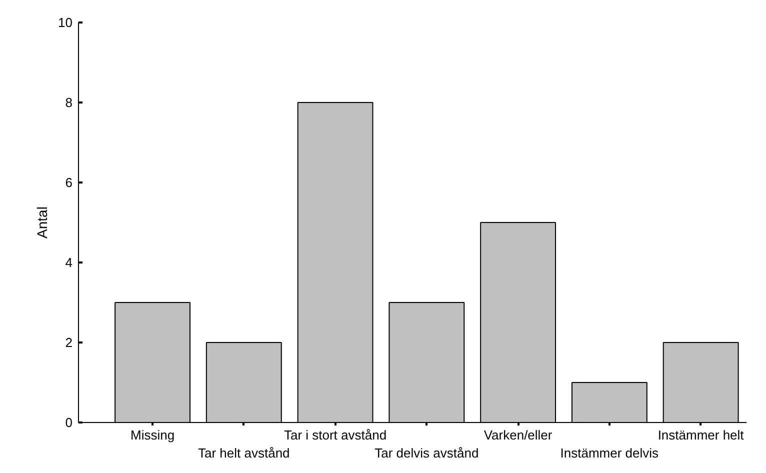 The image size is (766, 473). What do you see at coordinates (69, 422) in the screenshot?
I see `y-tick-label: 0` at bounding box center [69, 422].